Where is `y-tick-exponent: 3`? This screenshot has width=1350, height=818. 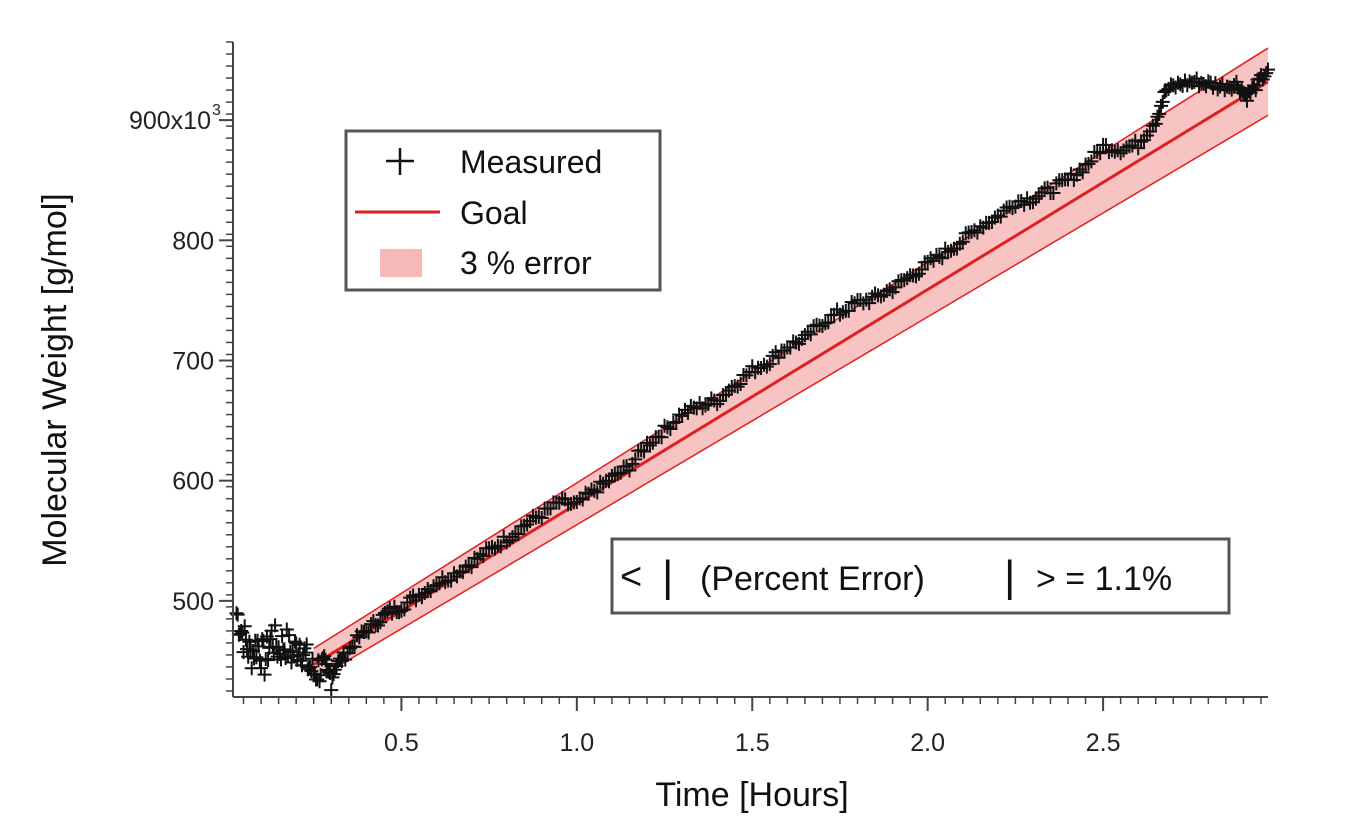 y-tick-exponent: 3 is located at coordinates (216, 110).